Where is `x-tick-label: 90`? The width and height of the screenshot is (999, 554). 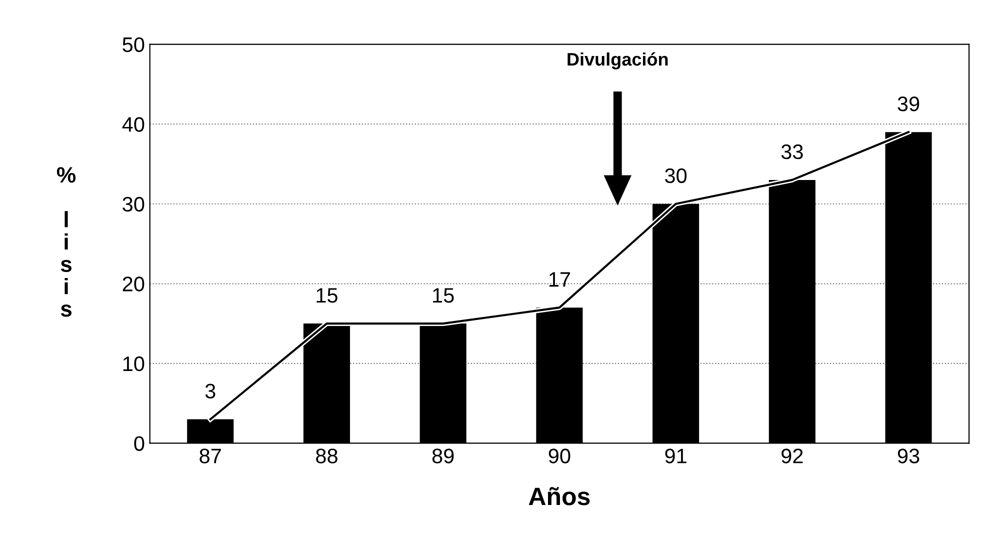
x-tick-label: 90 is located at coordinates (559, 456).